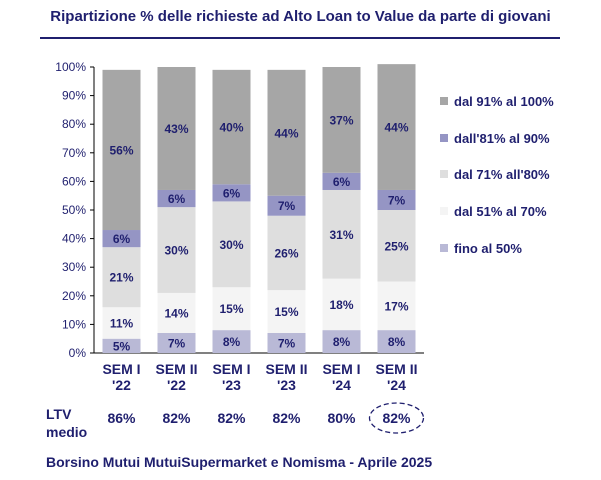  I want to click on bar-data-label: 43%, so click(176, 129).